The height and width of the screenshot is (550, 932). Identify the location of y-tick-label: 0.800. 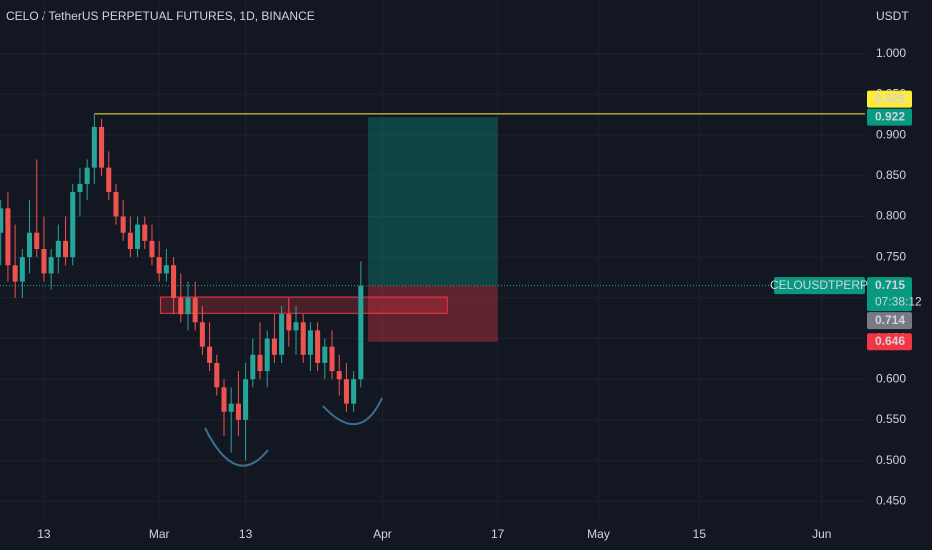
(891, 216).